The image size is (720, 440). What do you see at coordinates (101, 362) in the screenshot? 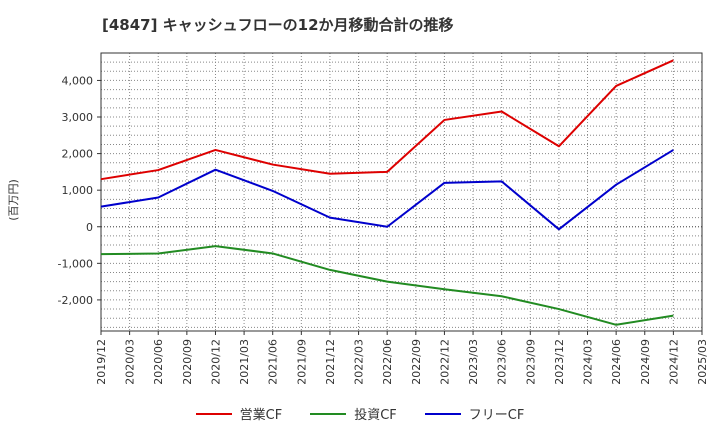
I see `x-tick-label: 2019/12` at bounding box center [101, 362].